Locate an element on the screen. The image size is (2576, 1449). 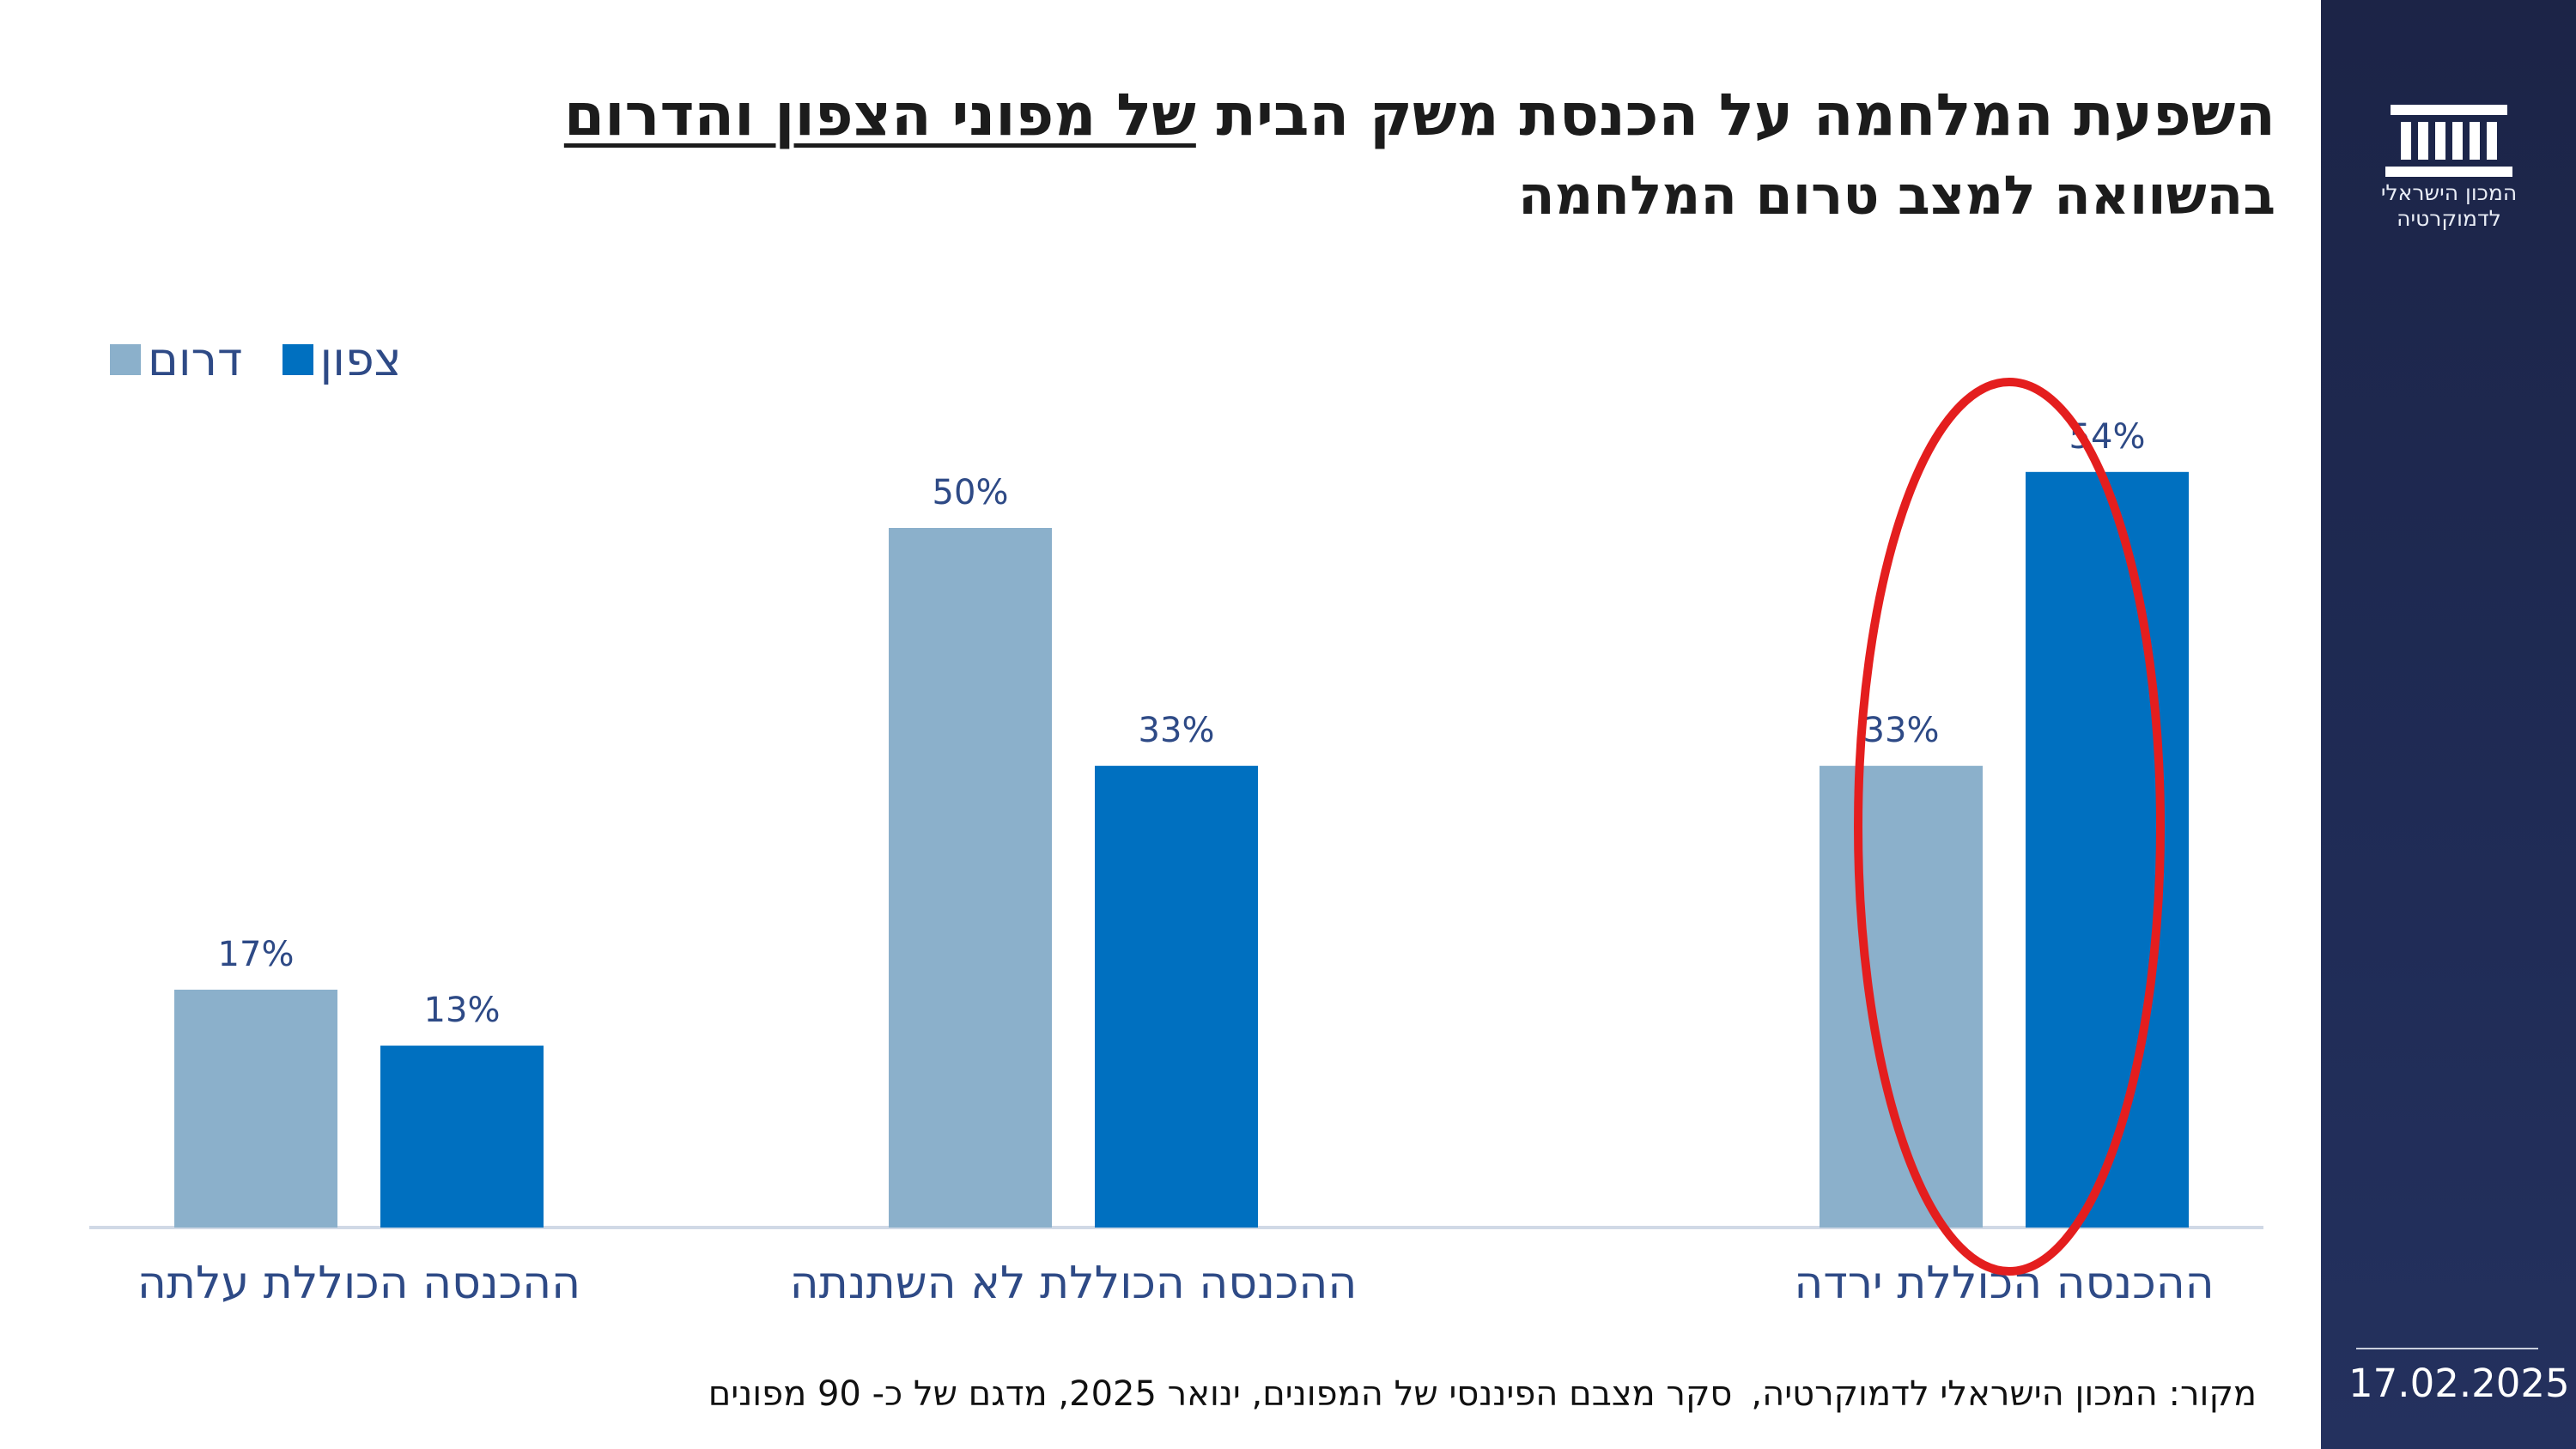
category-label-2: ההכנסה הכוללת עלתה is located at coordinates (358, 1283).